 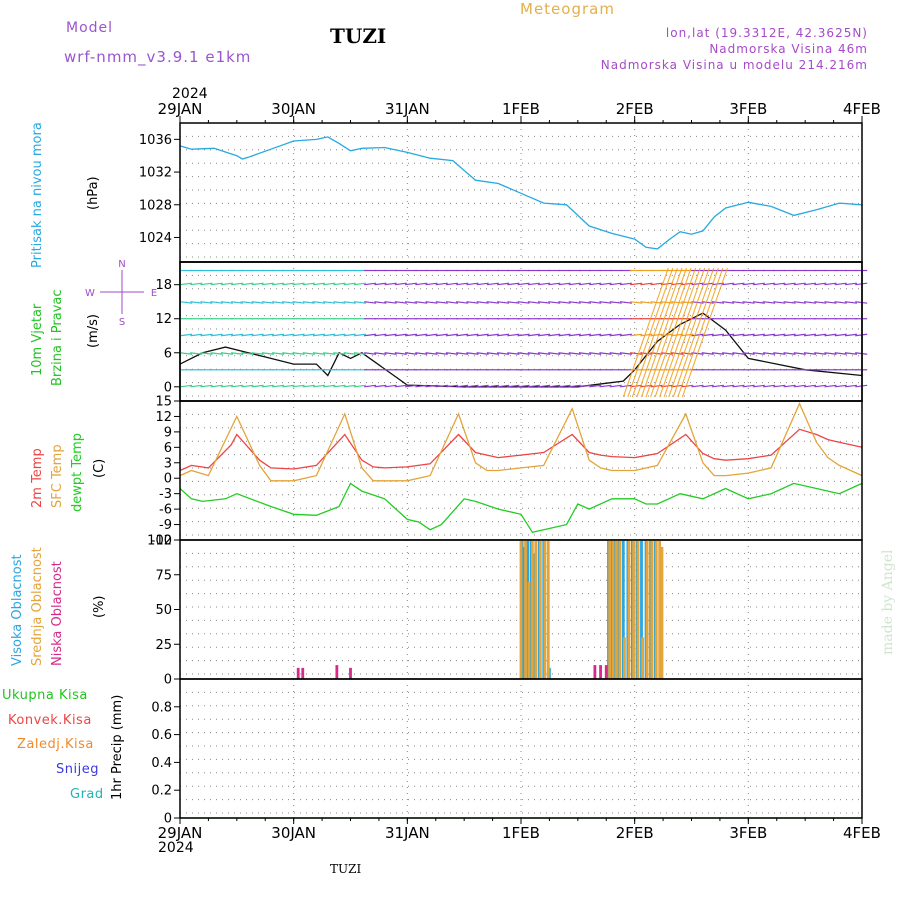 I want to click on precip-legend-hail: Grad, so click(x=87, y=794).